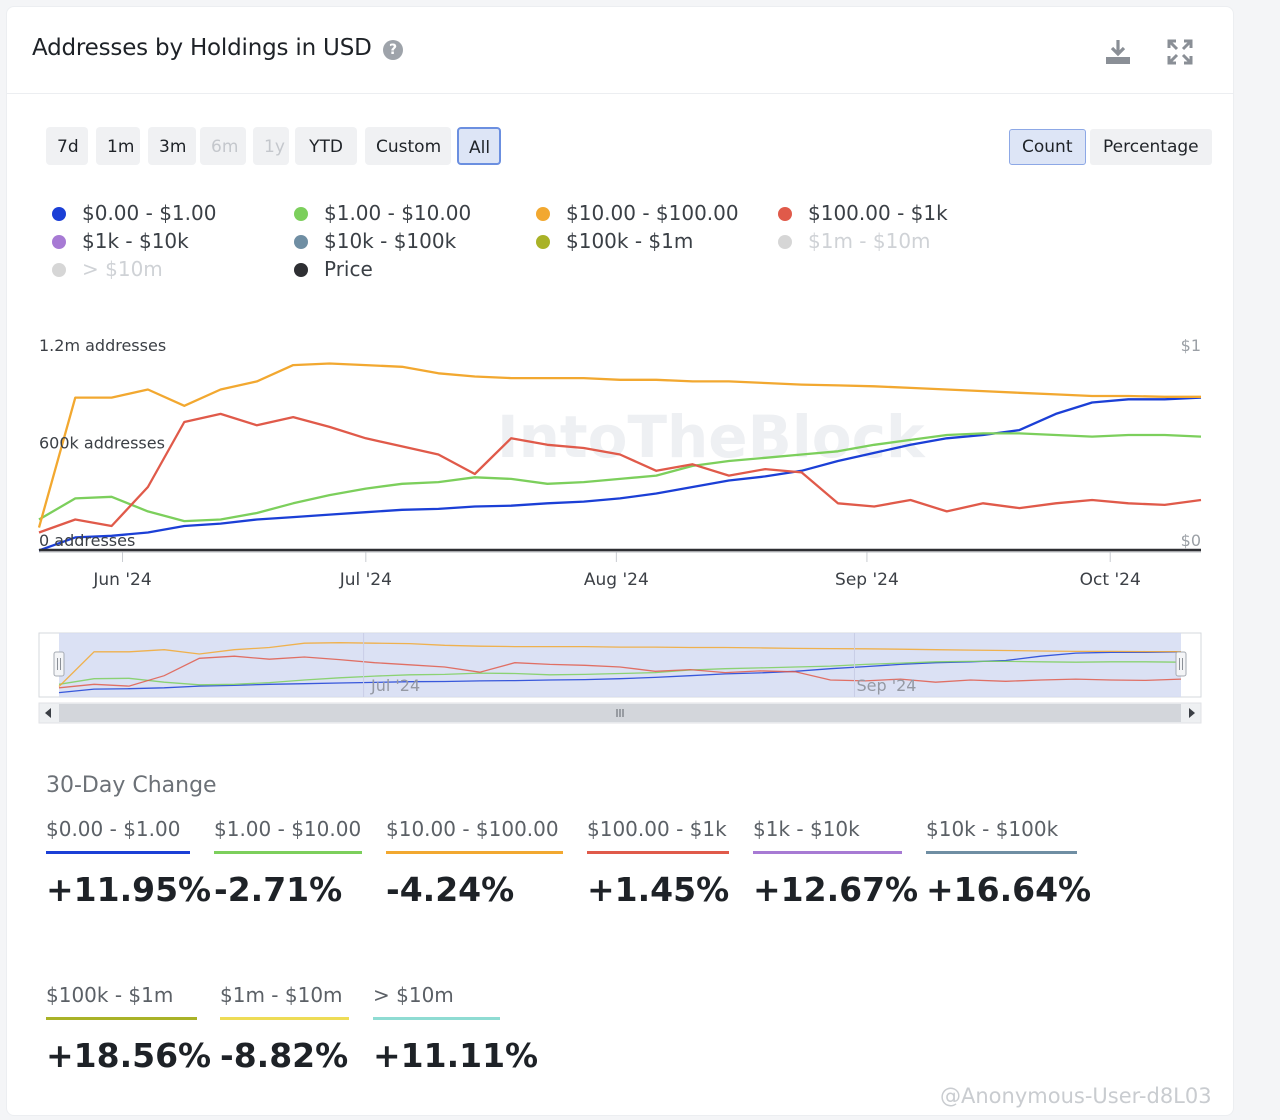 The width and height of the screenshot is (1280, 1120). Describe the element at coordinates (67, 146) in the screenshot. I see `range-7d-button: 7d` at that location.